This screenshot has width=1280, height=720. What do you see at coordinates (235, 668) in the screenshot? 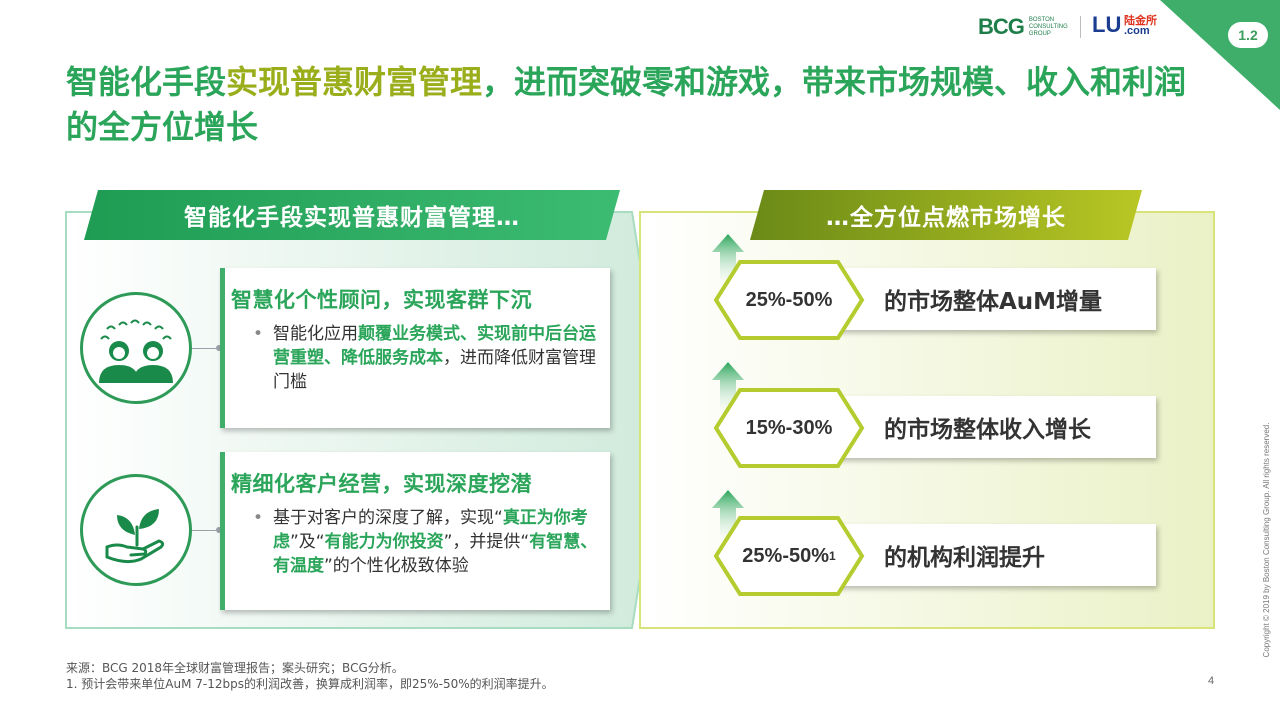
I see `footer-source: 来源：BCG 2018年全球财富管理报告；案头研究；BCG分析。` at bounding box center [235, 668].